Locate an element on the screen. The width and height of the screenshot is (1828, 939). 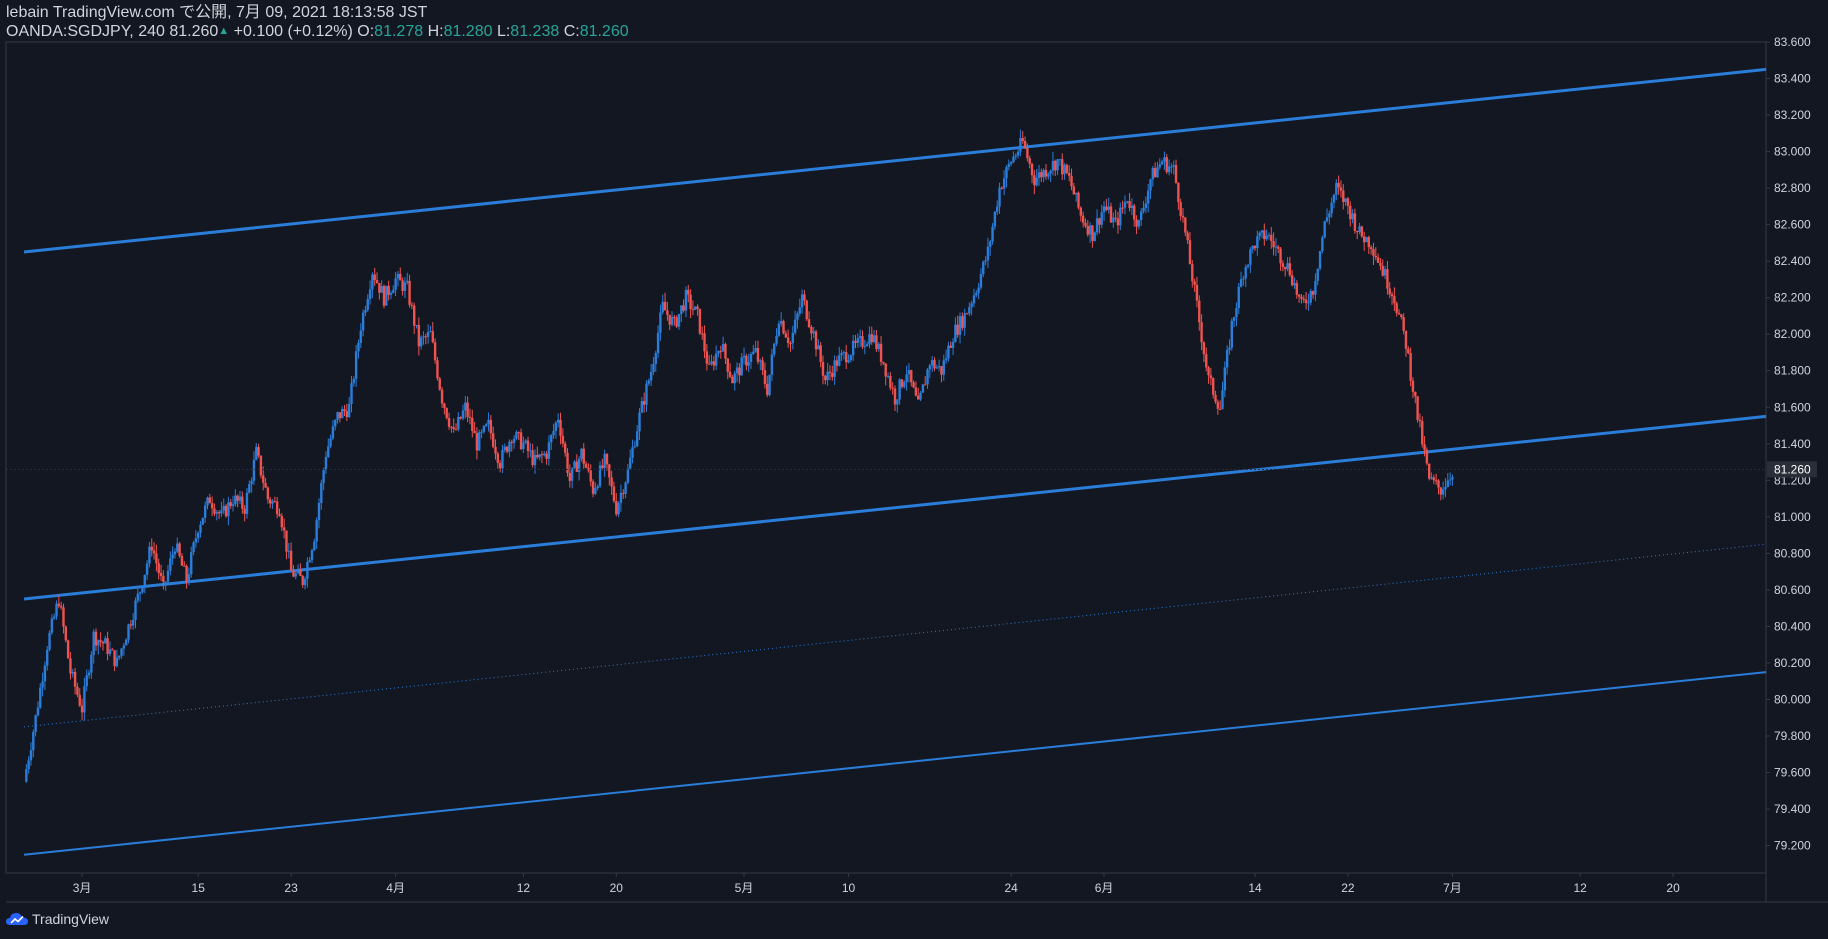
price-tick-label: 79.600 is located at coordinates (1792, 773).